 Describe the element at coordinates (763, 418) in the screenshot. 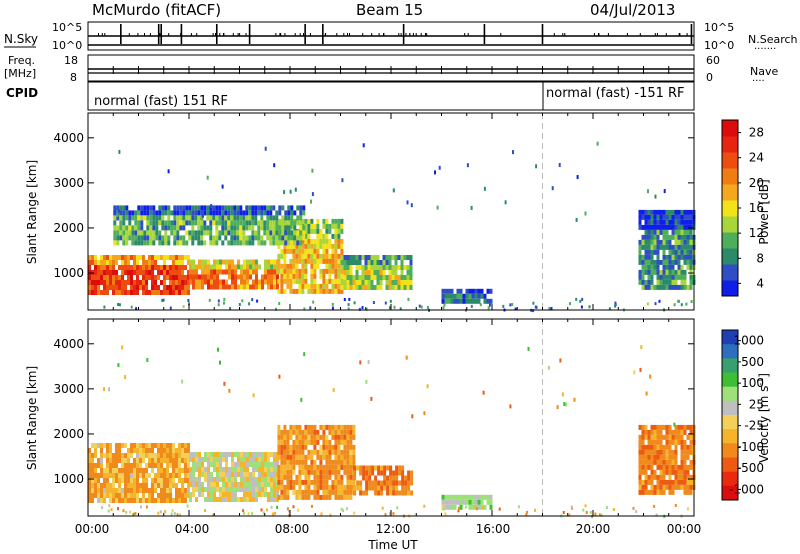

I see `velocity-colorbar-label: Velocity [m s-1]` at that location.